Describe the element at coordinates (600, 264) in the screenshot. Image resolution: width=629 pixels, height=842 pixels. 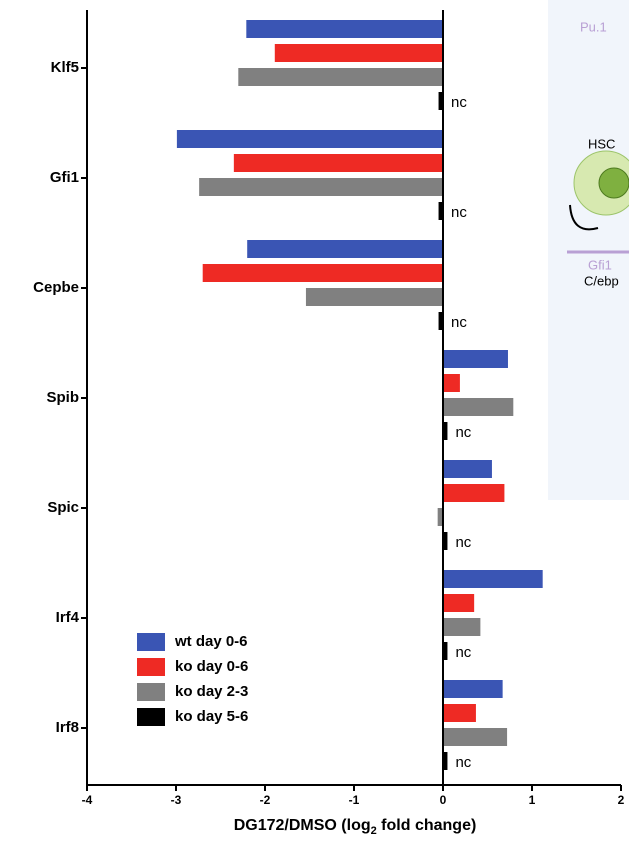
I see `inset-label: Gfi1` at that location.